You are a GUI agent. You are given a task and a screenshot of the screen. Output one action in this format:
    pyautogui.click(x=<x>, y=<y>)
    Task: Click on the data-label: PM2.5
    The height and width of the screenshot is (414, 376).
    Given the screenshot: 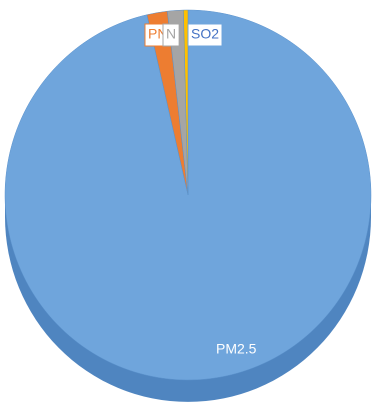 What is the action you would take?
    pyautogui.click(x=236, y=349)
    